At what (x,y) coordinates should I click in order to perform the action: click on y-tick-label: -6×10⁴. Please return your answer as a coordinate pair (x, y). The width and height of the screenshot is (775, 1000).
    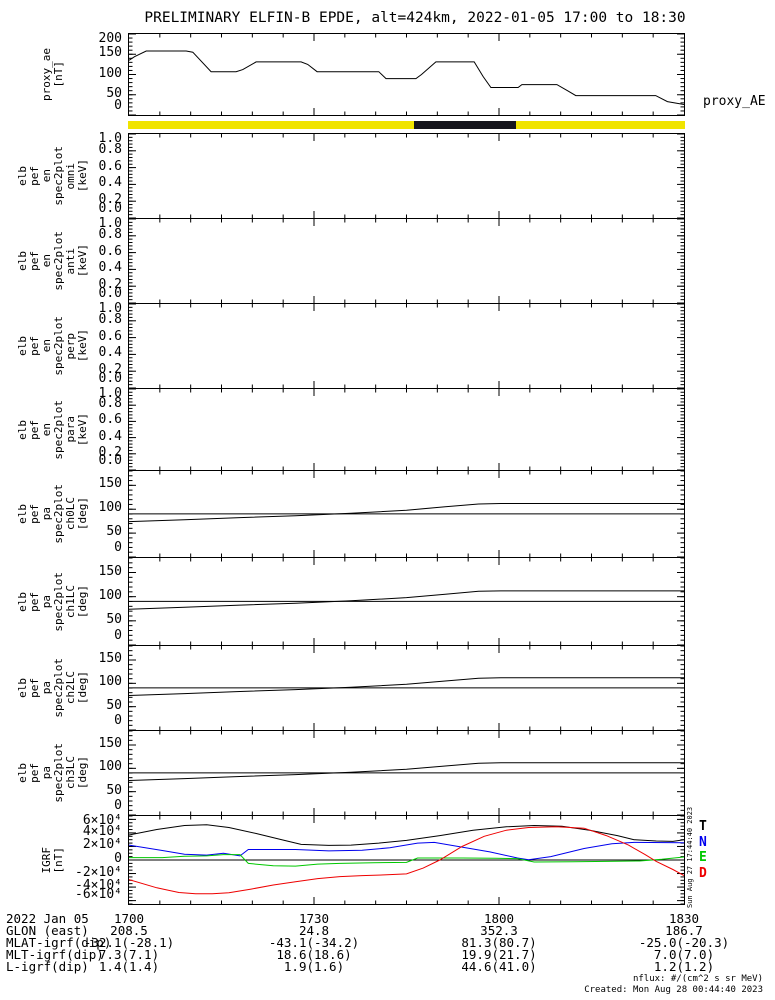
    Looking at the image, I should click on (98, 894).